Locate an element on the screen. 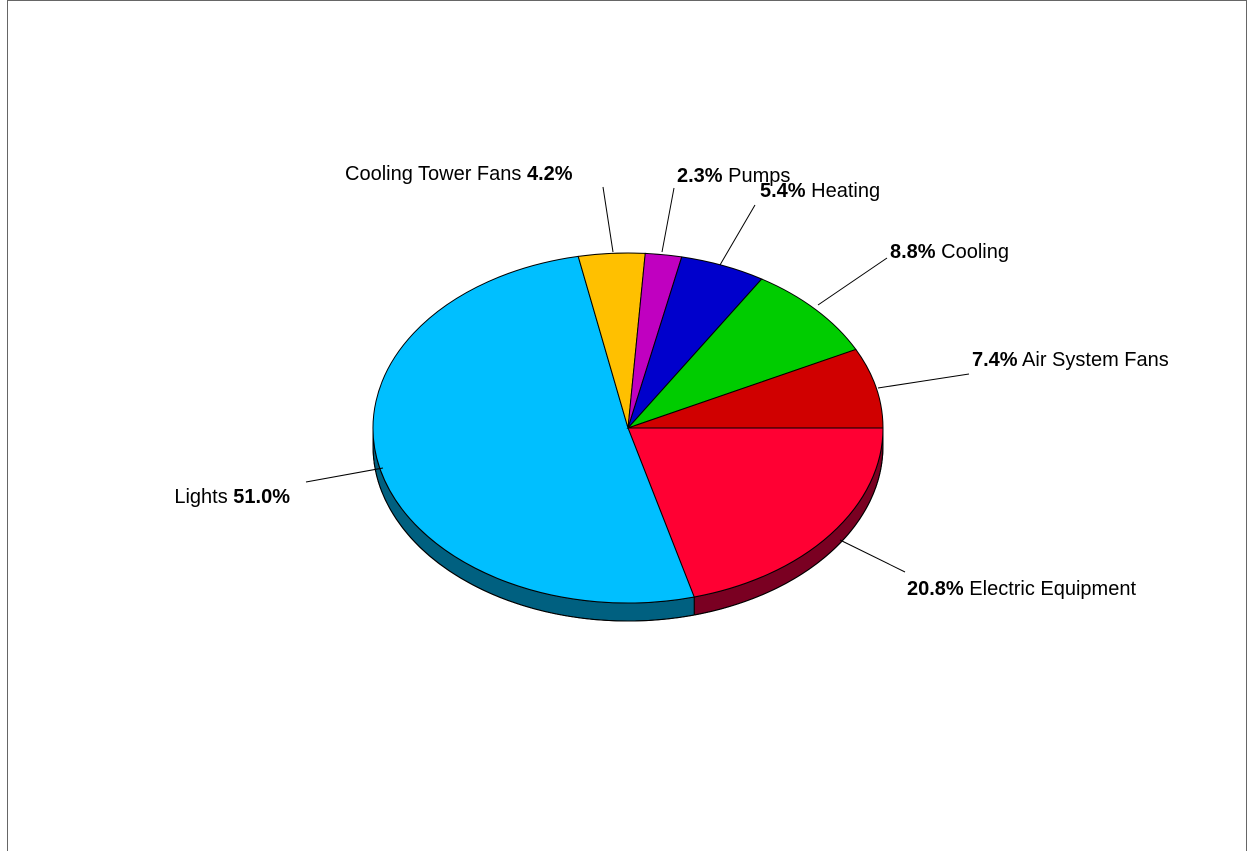  pie-slice-electric-equipment is located at coordinates (755, 512).